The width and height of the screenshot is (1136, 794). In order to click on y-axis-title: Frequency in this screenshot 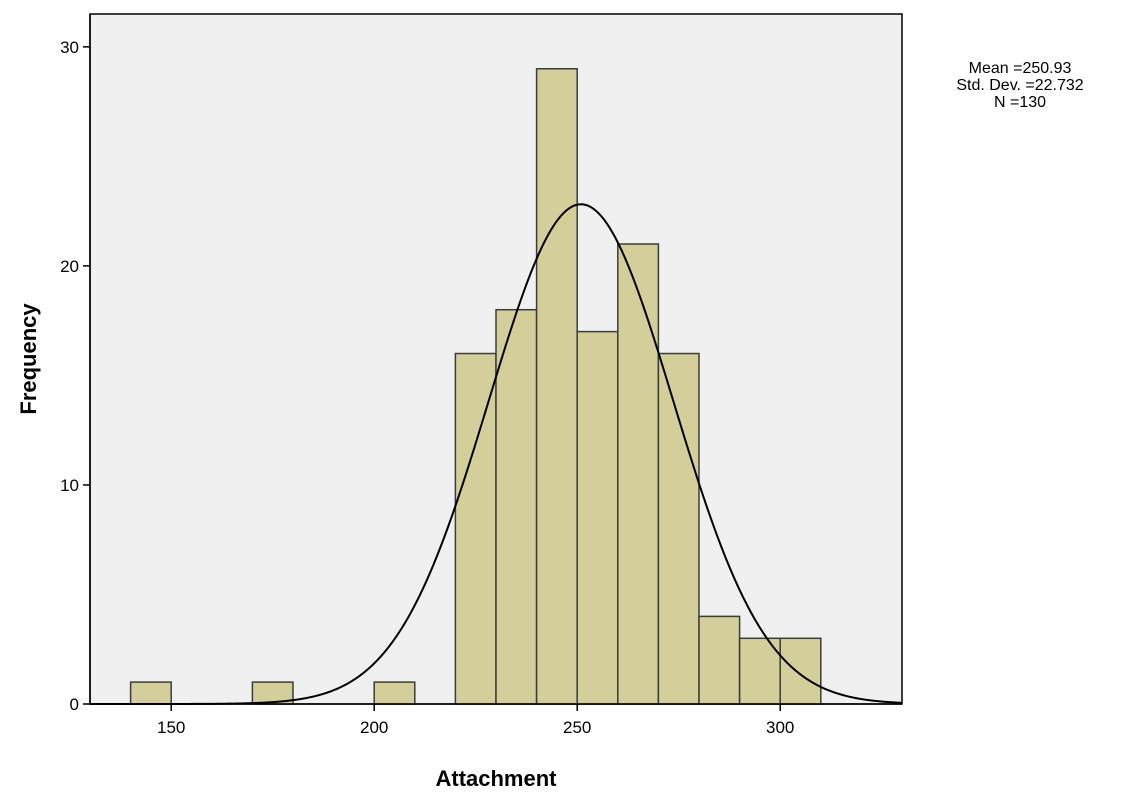, I will do `click(28, 359)`.